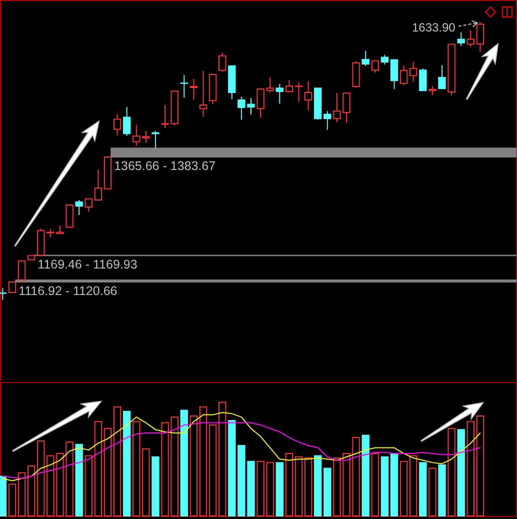  Describe the element at coordinates (165, 165) in the screenshot. I see `band-label: 1365.66 - 1383.67` at that location.